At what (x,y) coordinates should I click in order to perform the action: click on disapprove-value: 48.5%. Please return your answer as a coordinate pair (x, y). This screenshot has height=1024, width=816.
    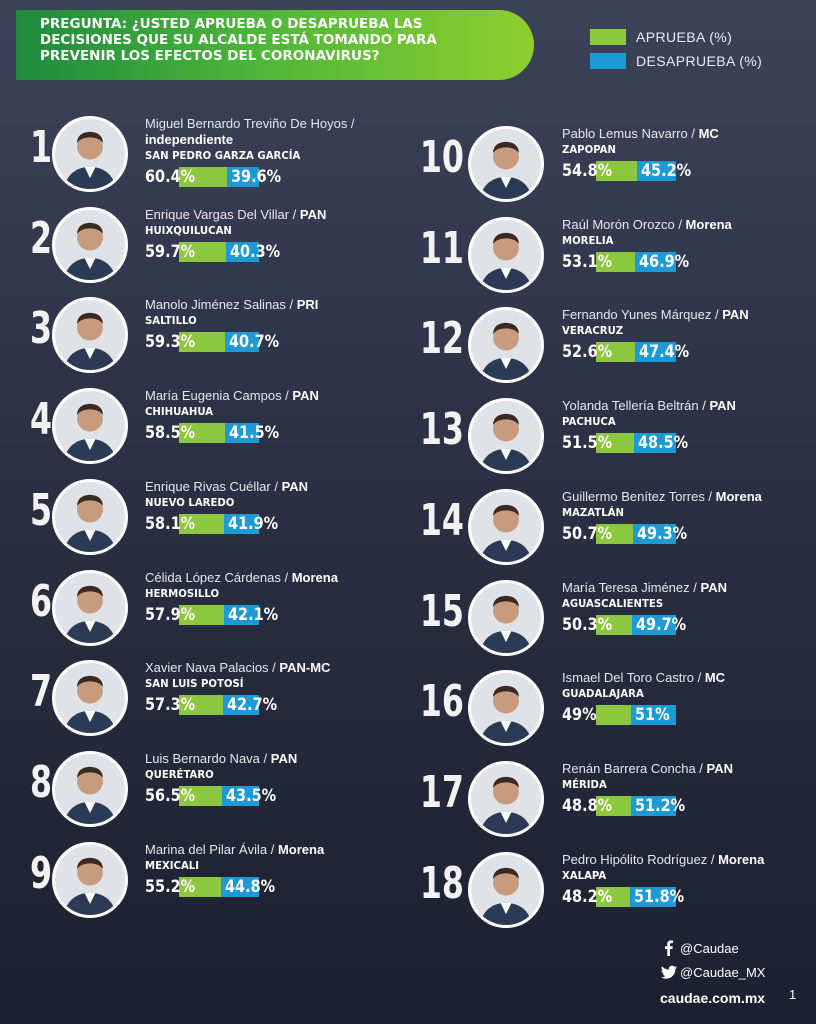
    Looking at the image, I should click on (662, 443).